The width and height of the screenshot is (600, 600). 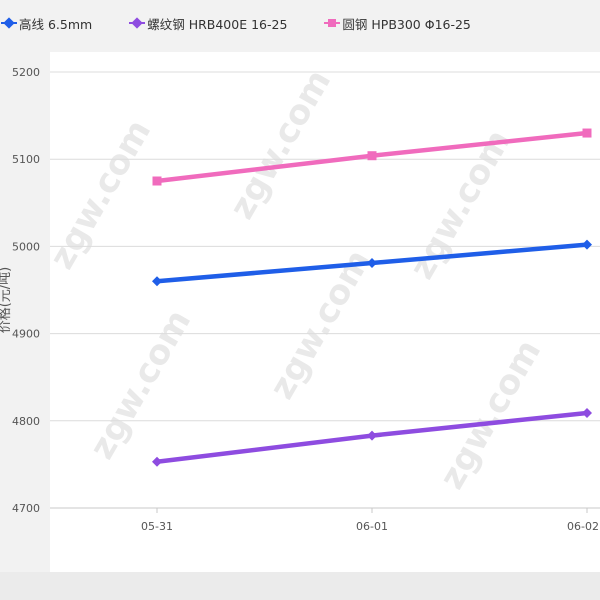 What do you see at coordinates (56, 24) in the screenshot?
I see `legend-label: 高线 6.5mm` at bounding box center [56, 24].